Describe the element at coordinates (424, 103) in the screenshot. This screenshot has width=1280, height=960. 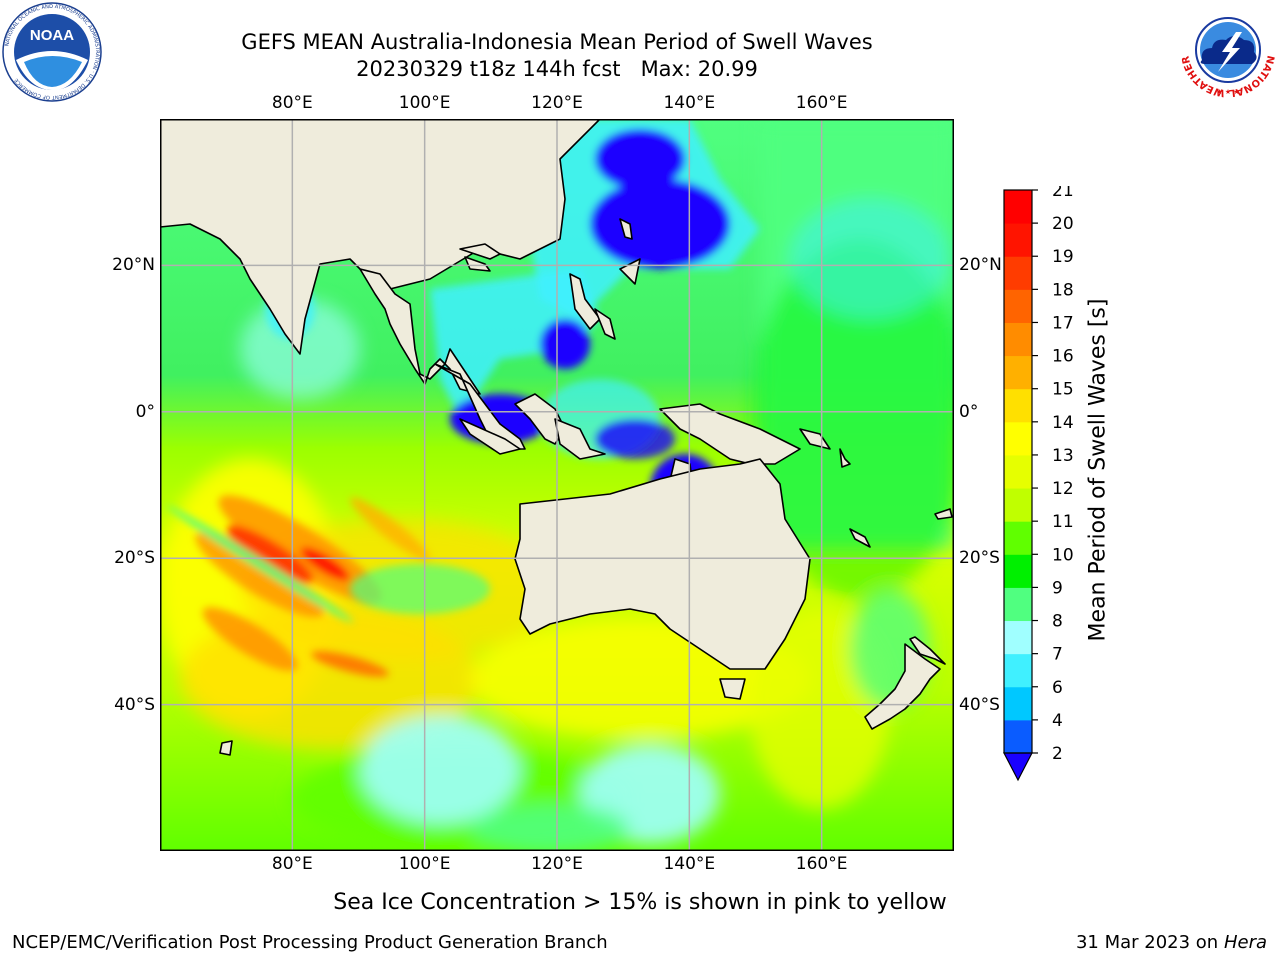
I see `lon-tick-top: 100°E` at that location.